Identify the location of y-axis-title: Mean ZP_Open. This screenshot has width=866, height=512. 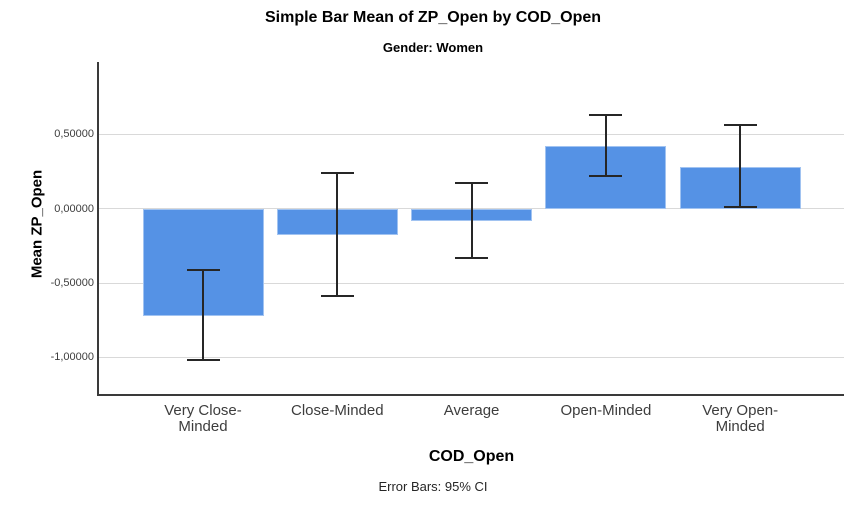
(37, 224).